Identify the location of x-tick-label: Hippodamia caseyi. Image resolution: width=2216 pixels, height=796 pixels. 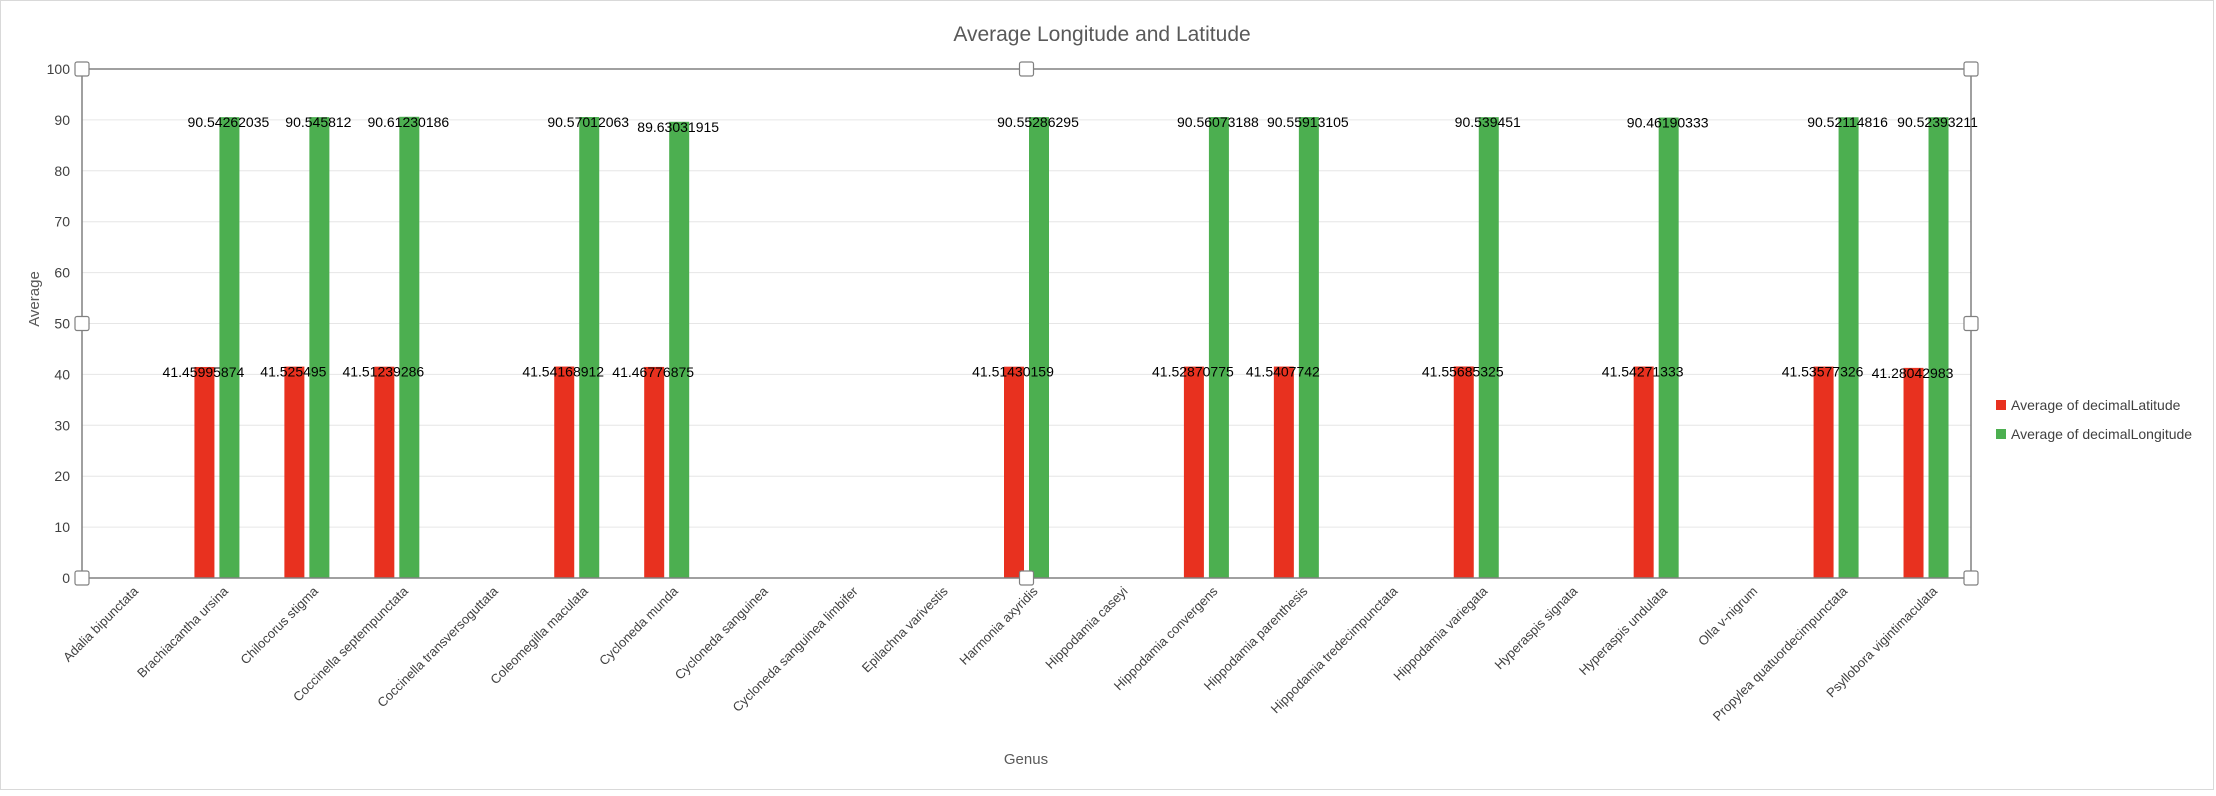
(1086, 627).